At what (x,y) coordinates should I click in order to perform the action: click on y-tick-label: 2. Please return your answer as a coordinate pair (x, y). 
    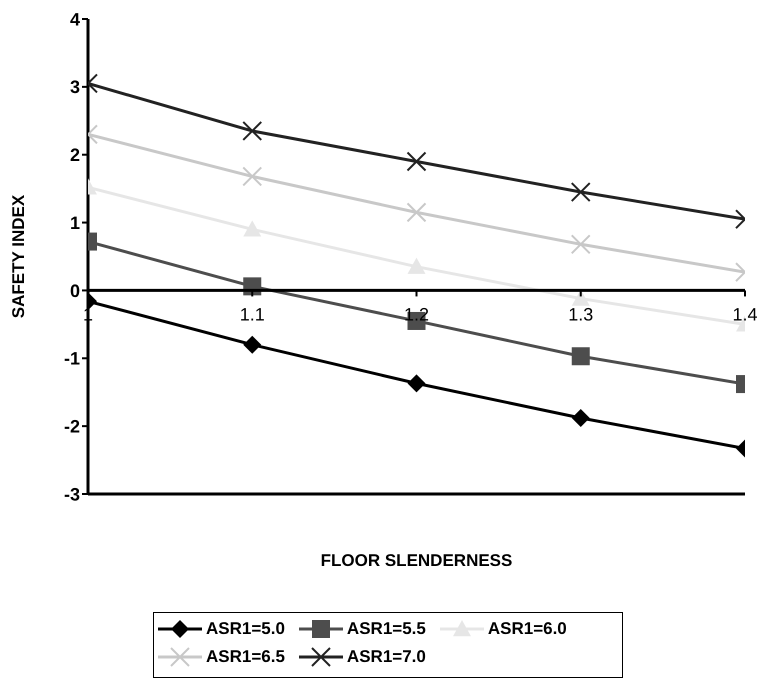
    Looking at the image, I should click on (75, 155).